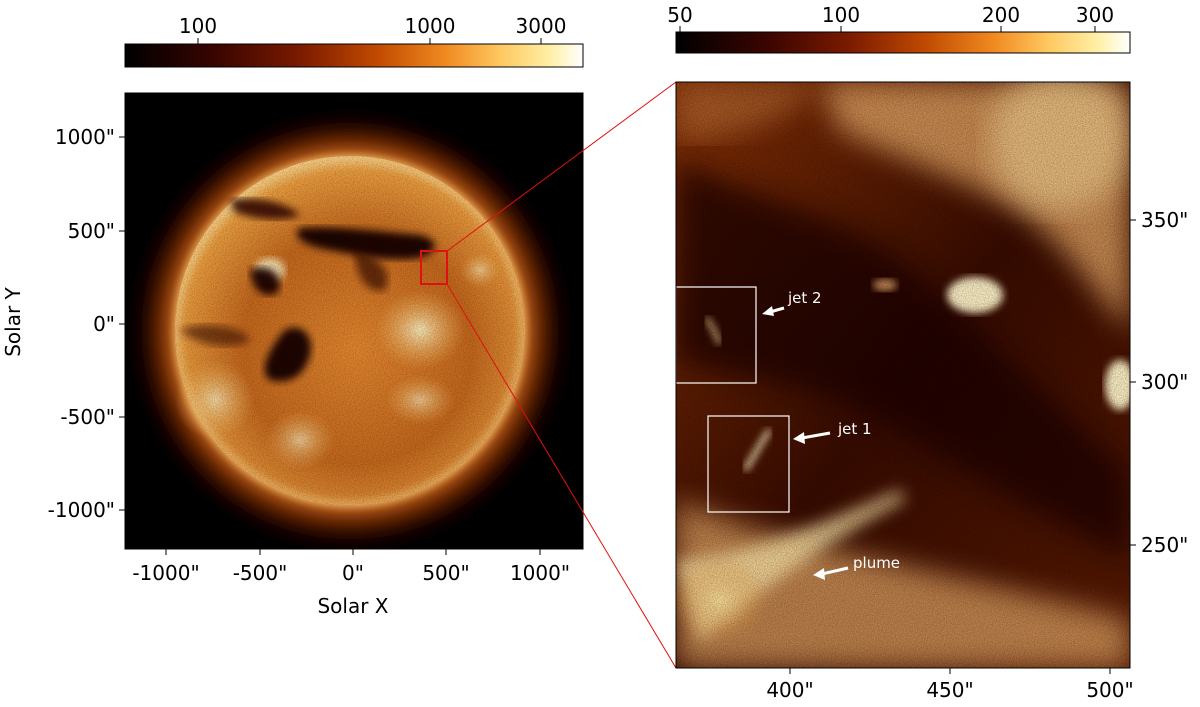  I want to click on left-y-tick-2: 500", so click(91, 231).